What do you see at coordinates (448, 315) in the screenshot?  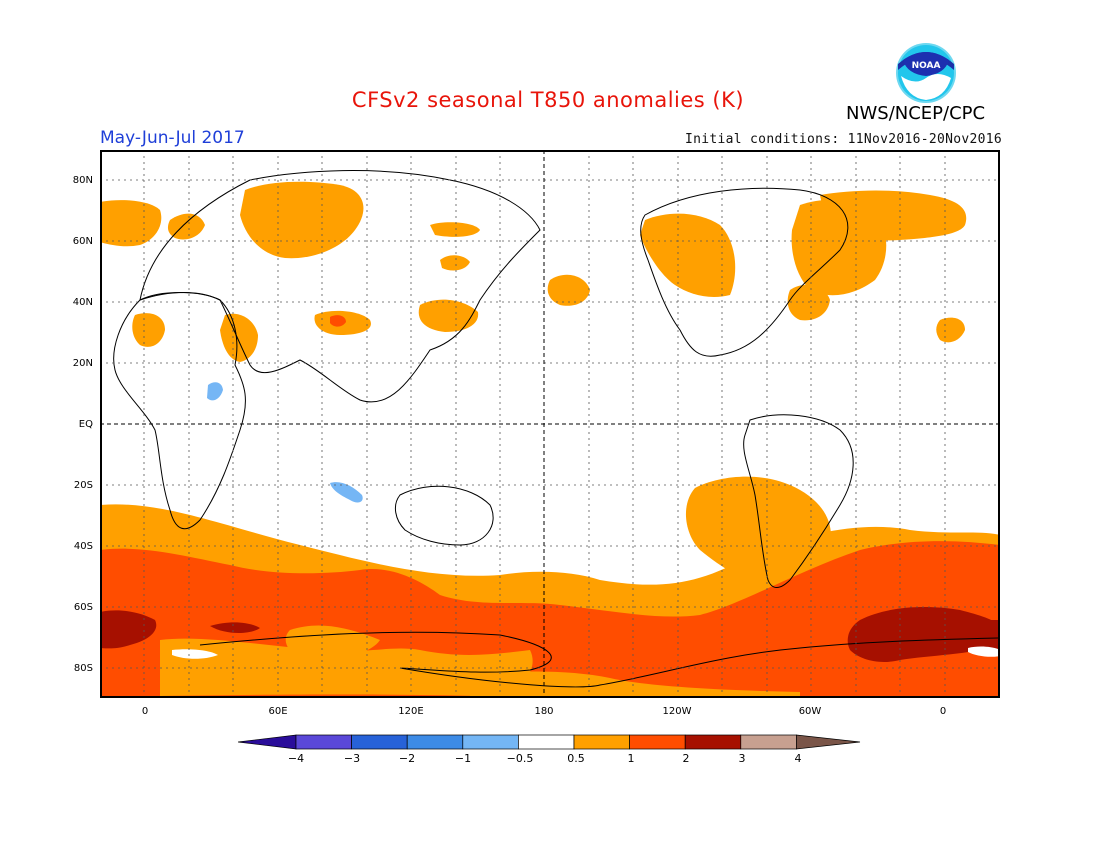 I see `japan-warm-patch` at bounding box center [448, 315].